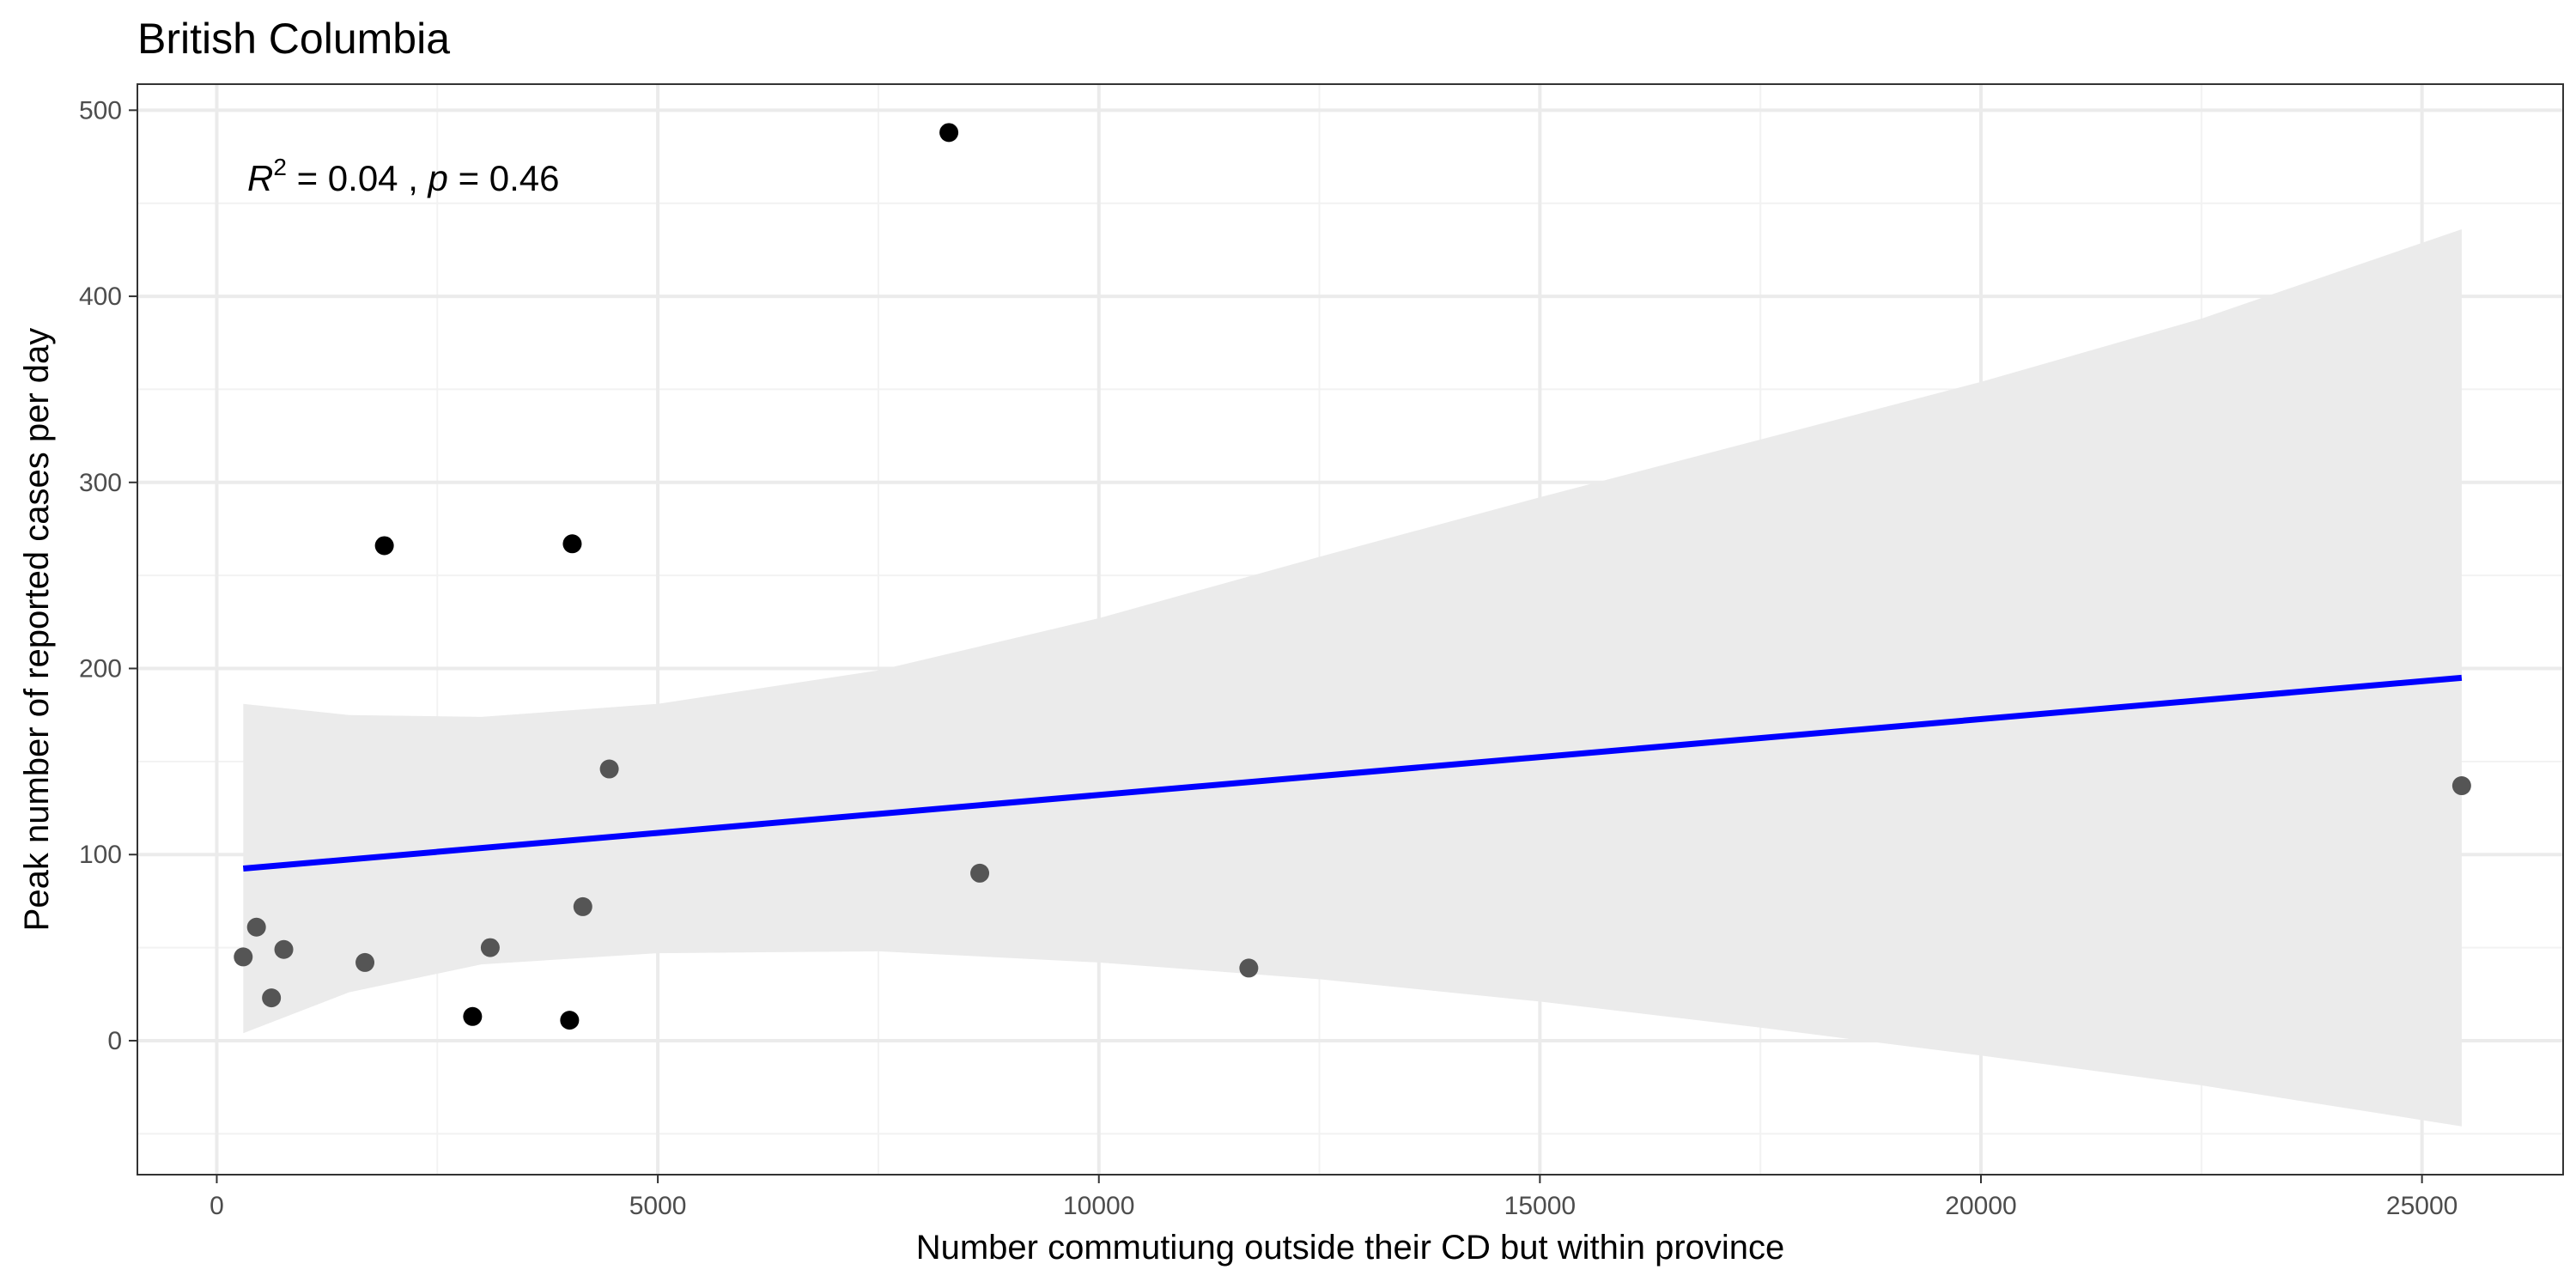  I want to click on regression-line, so click(1352, 773).